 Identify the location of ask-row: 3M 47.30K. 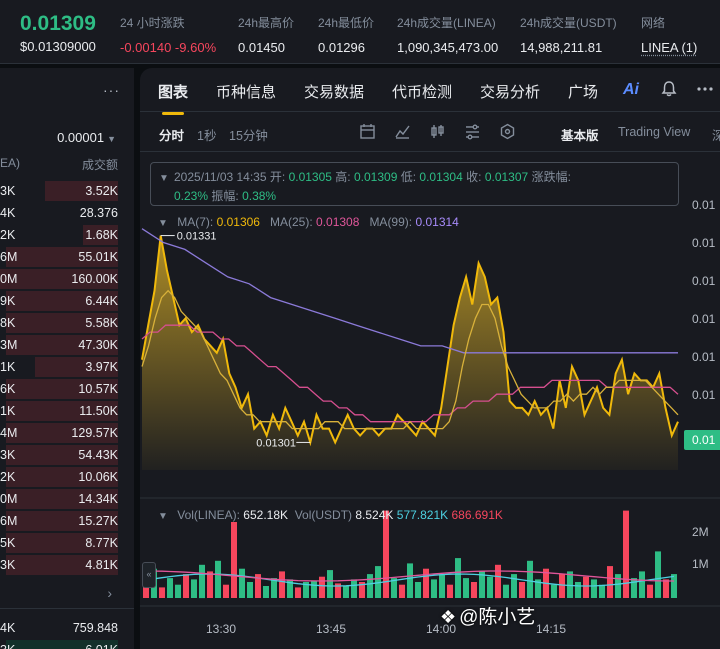
(67, 345).